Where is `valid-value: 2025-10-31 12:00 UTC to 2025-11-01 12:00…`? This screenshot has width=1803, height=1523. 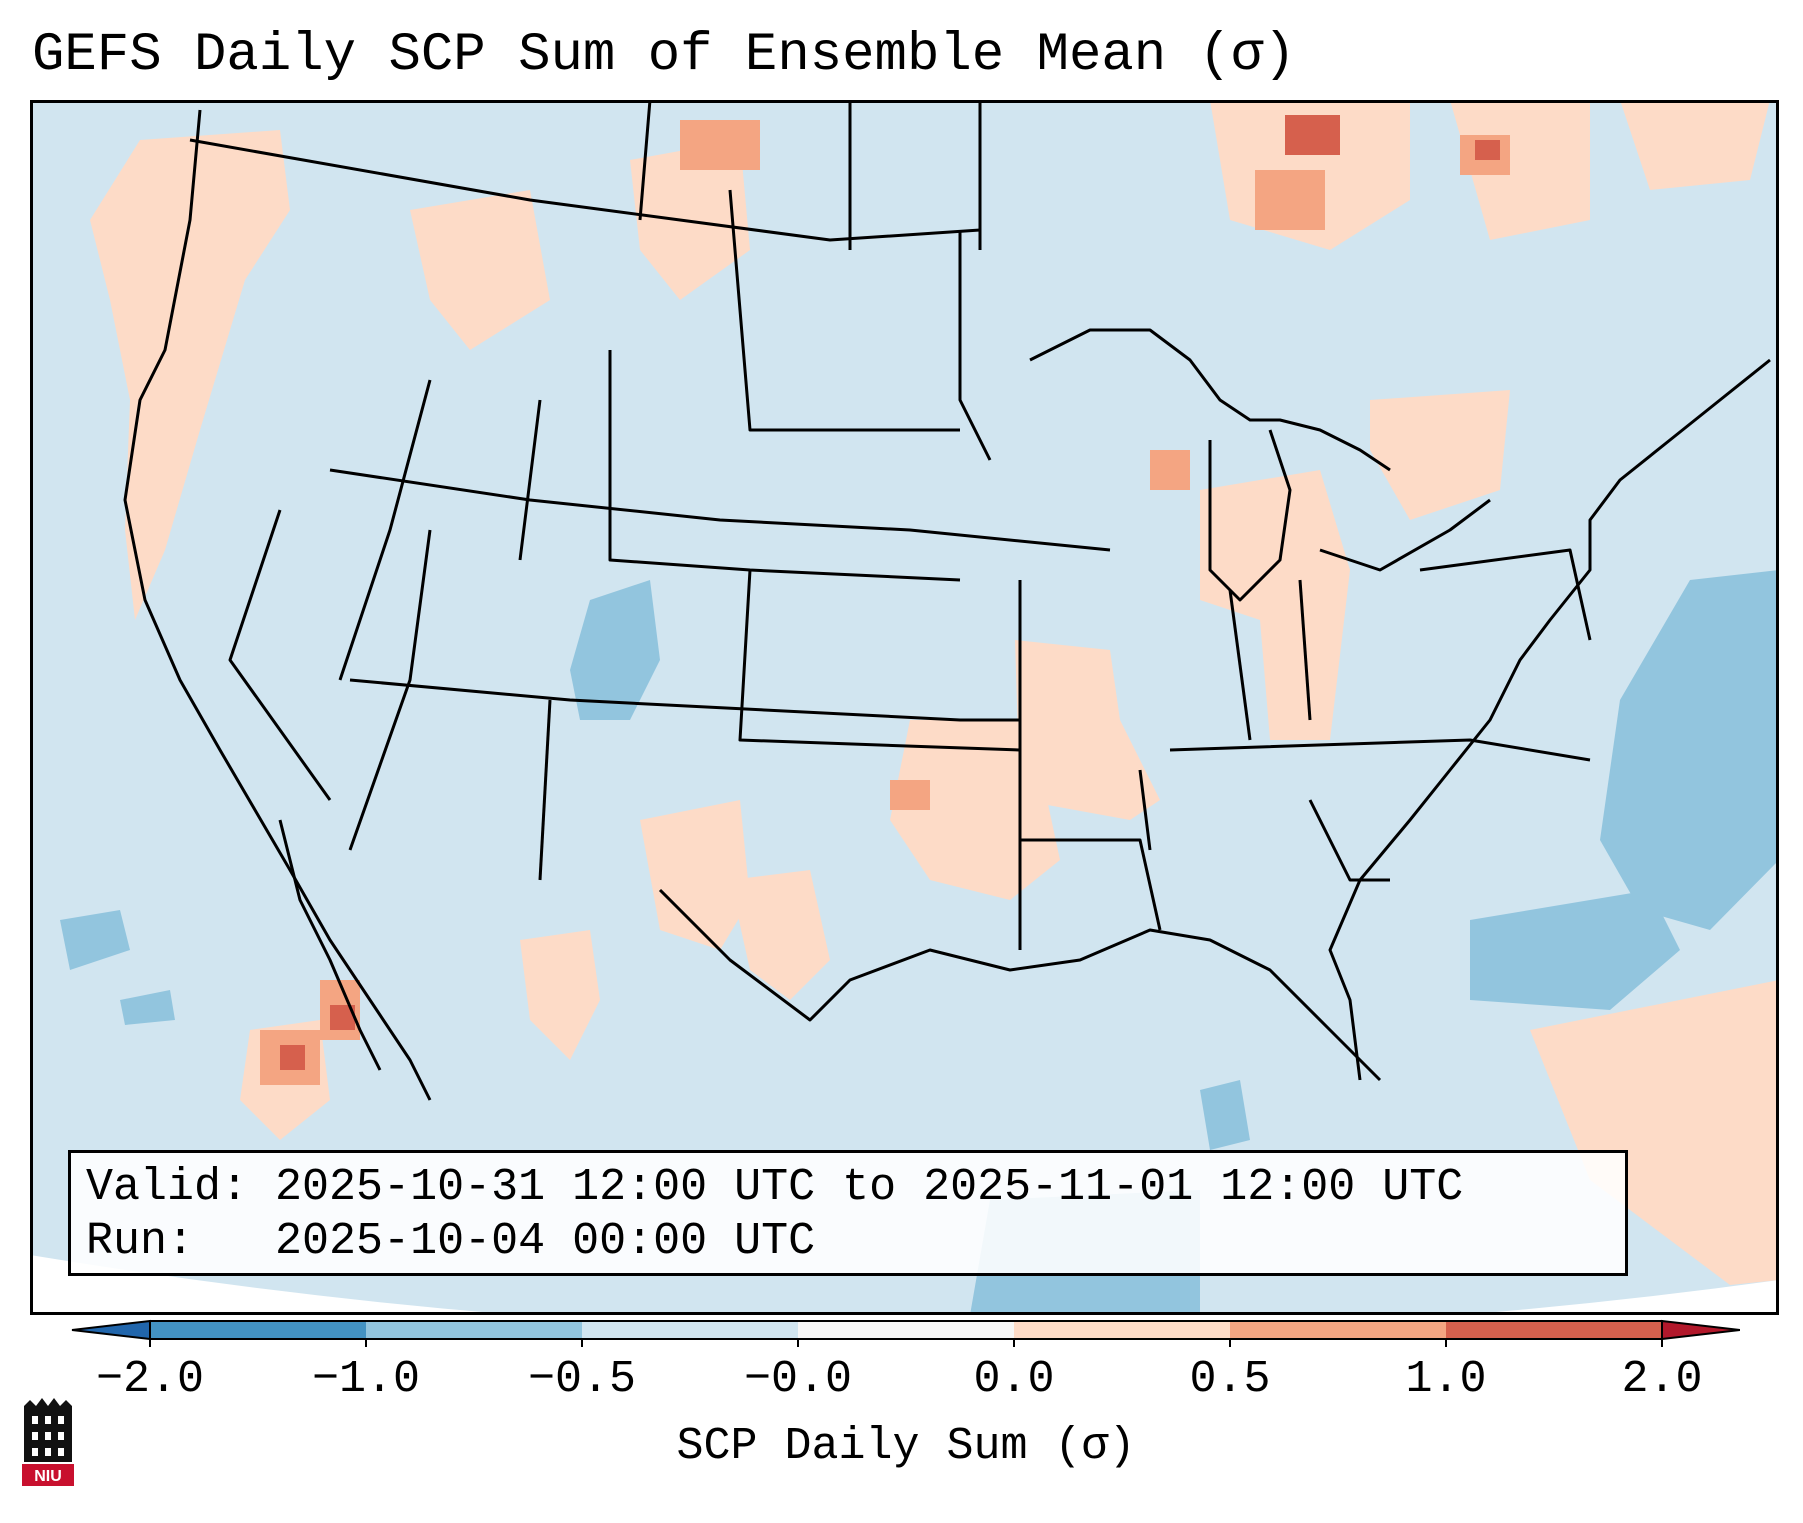 valid-value: 2025-10-31 12:00 UTC to 2025-11-01 12:00… is located at coordinates (869, 1187).